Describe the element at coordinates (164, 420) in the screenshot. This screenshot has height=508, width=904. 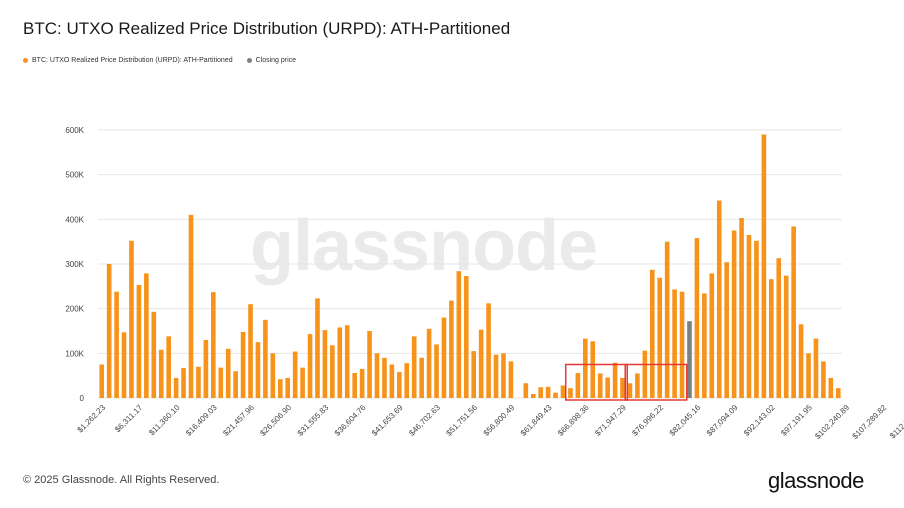
I see `x-tick-label: $11,360.10` at that location.